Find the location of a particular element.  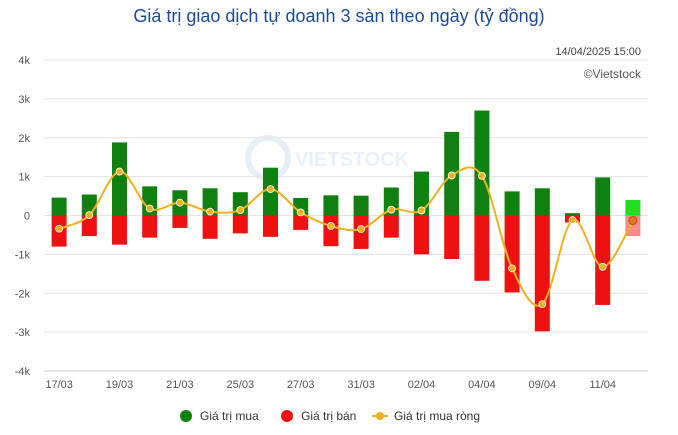

x-tick-label: 02/04 is located at coordinates (422, 385).